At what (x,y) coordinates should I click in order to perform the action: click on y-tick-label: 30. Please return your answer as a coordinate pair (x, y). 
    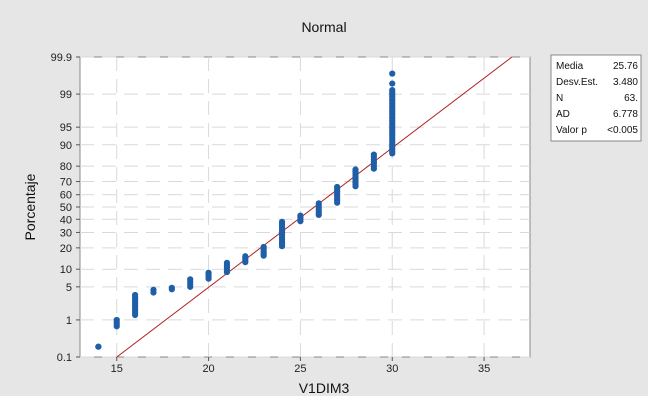
    Looking at the image, I should click on (66, 233).